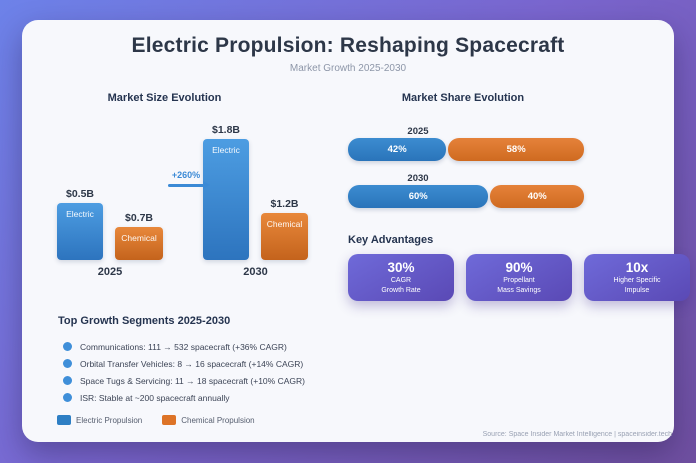 The height and width of the screenshot is (463, 696). I want to click on bar-value-electric-2030: $1.8B, so click(226, 130).